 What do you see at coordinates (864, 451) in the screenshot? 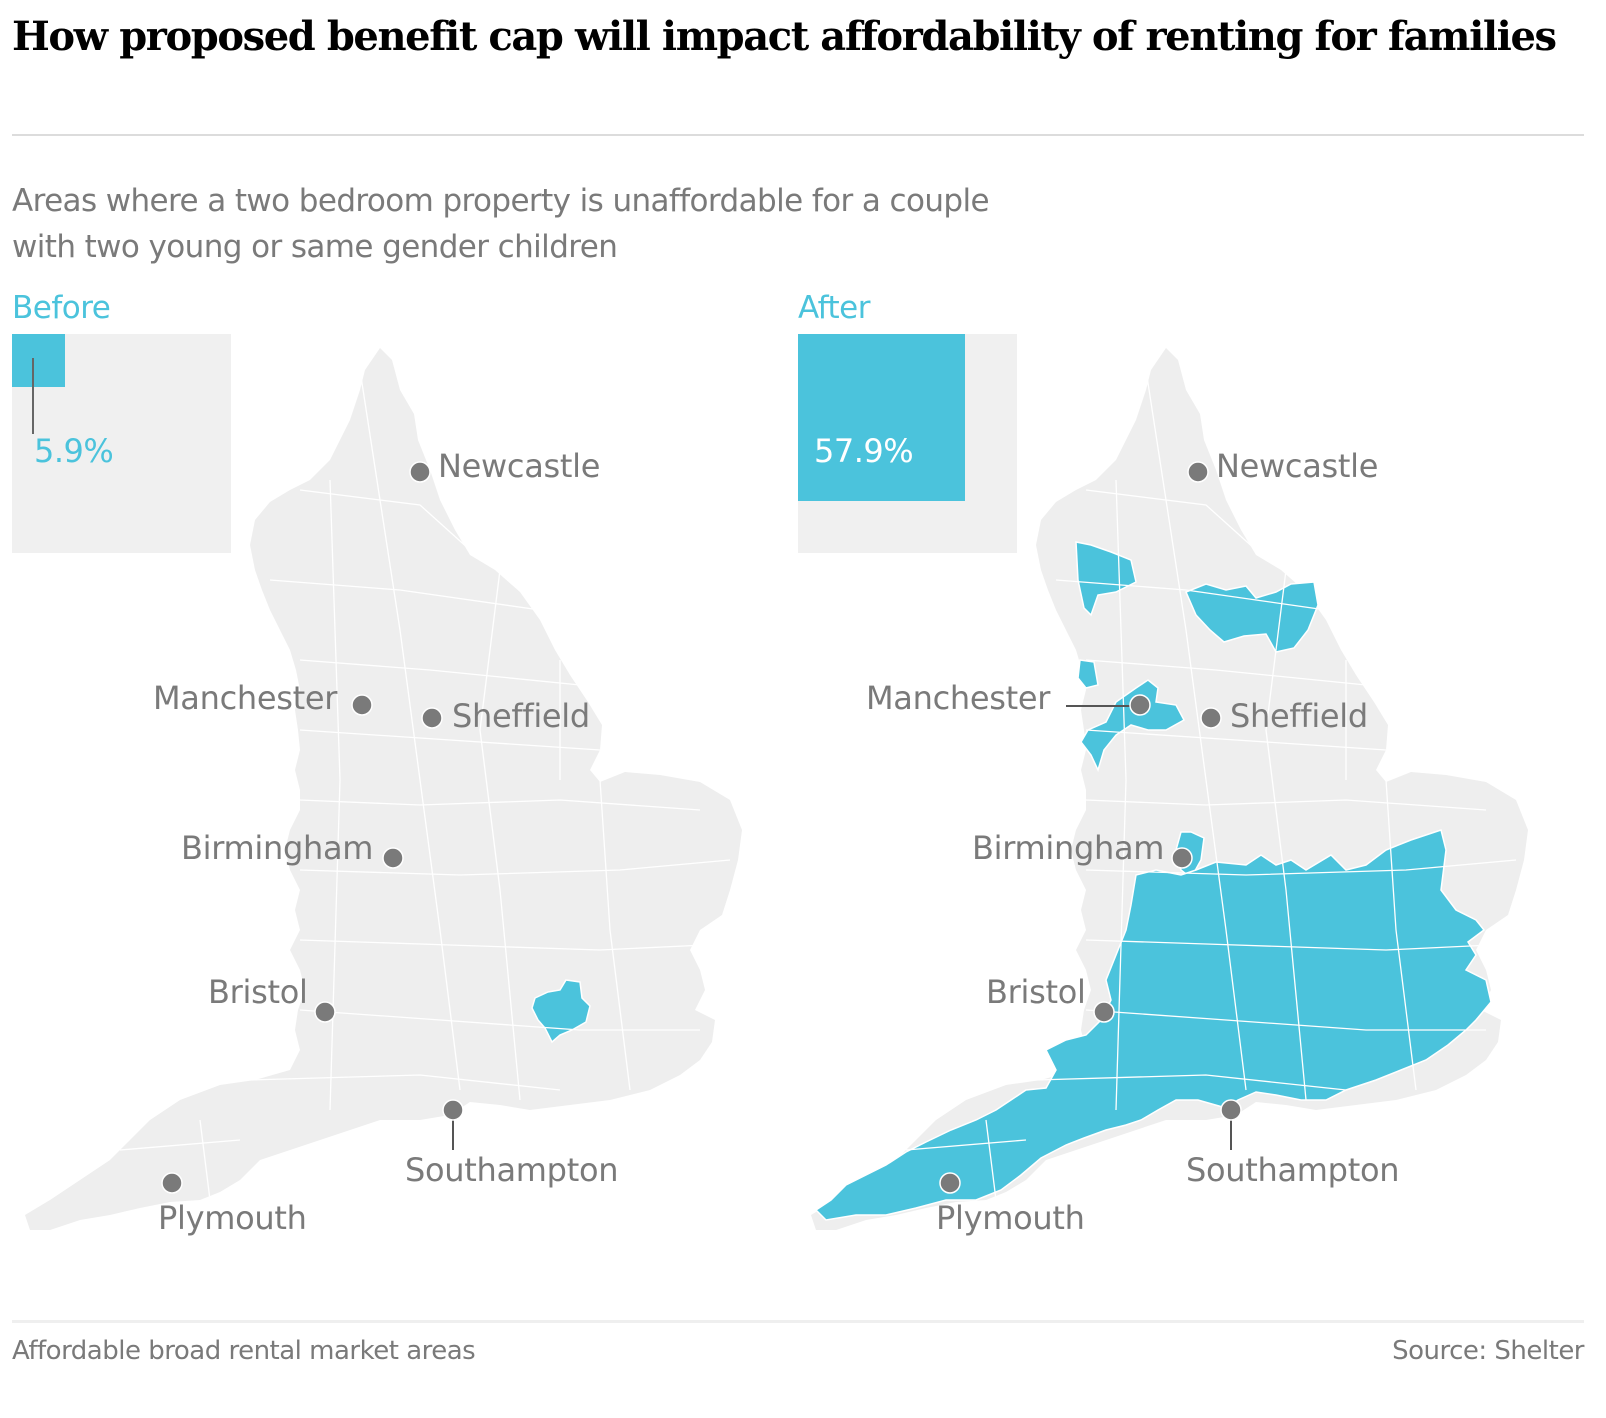
I see `legend-share-label: 57.9%` at bounding box center [864, 451].